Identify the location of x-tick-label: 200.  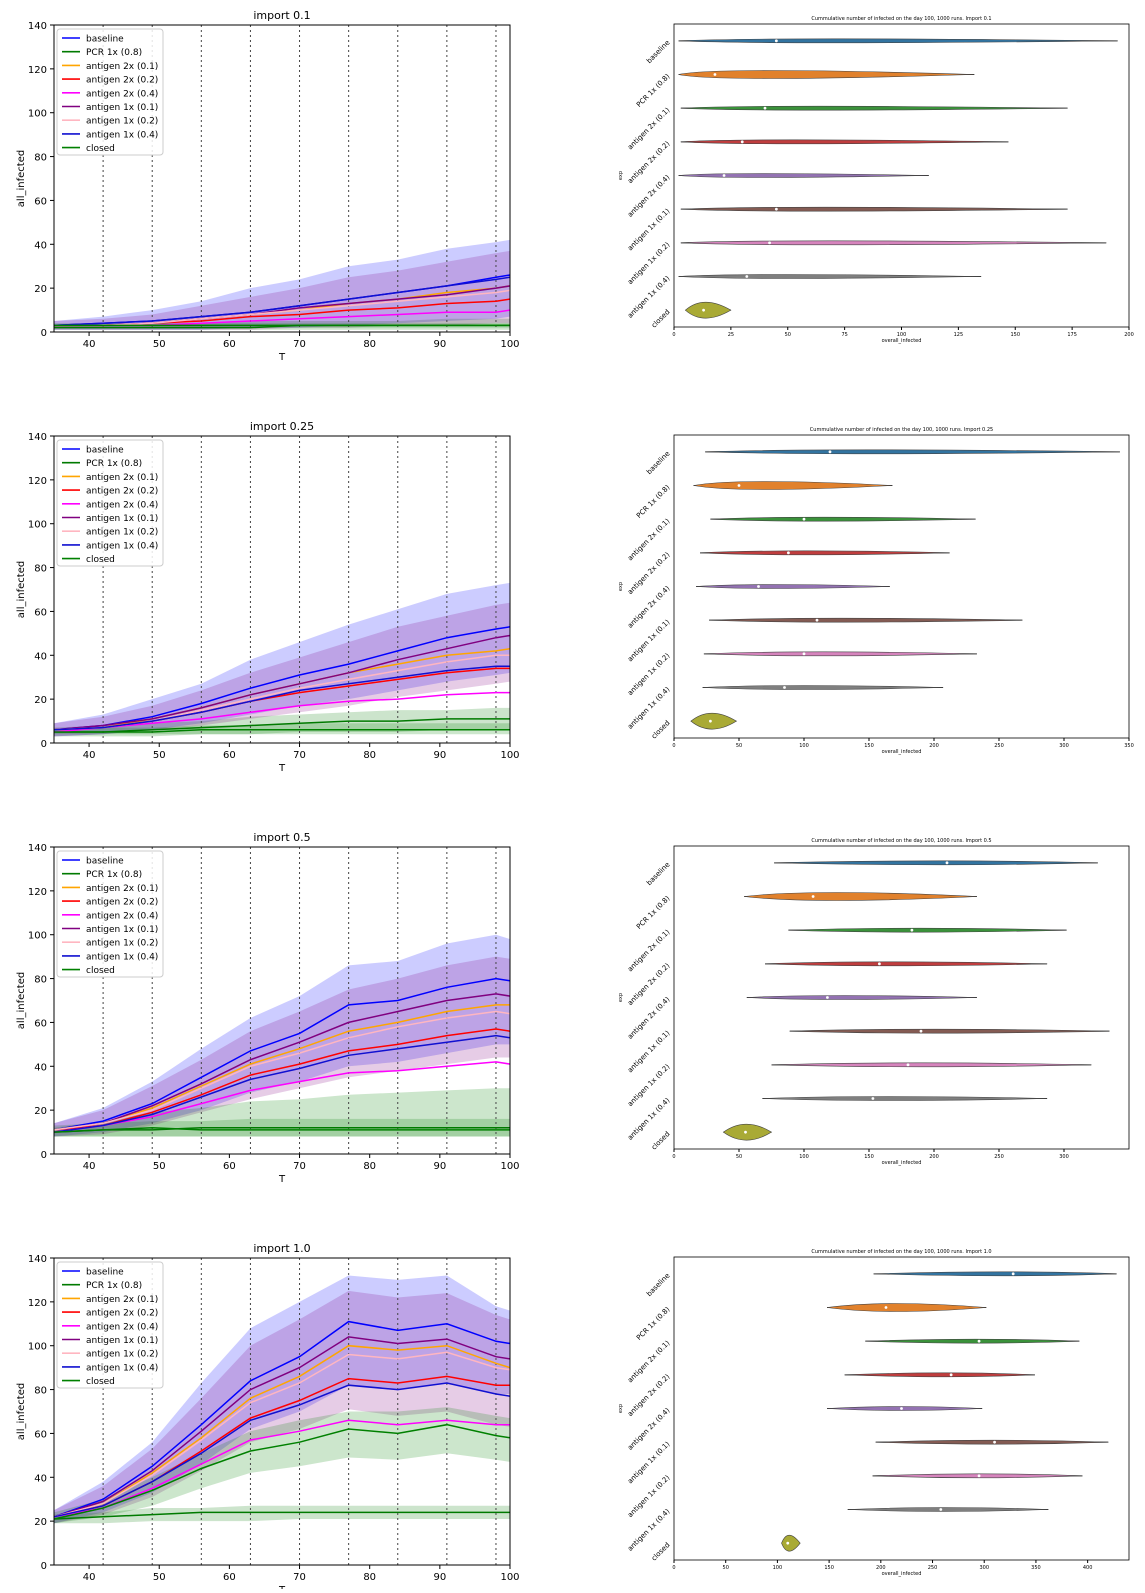
(881, 1568).